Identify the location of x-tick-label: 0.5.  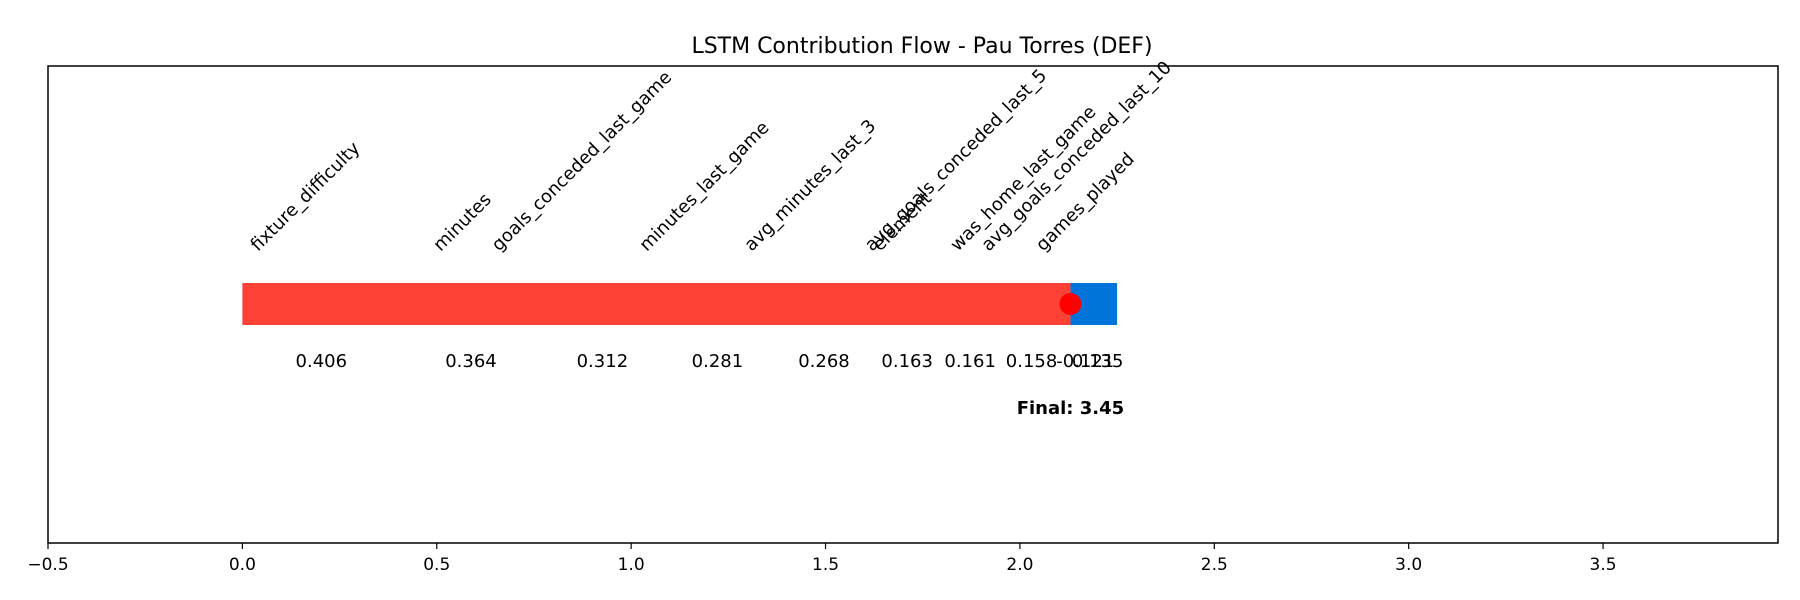
(436, 565).